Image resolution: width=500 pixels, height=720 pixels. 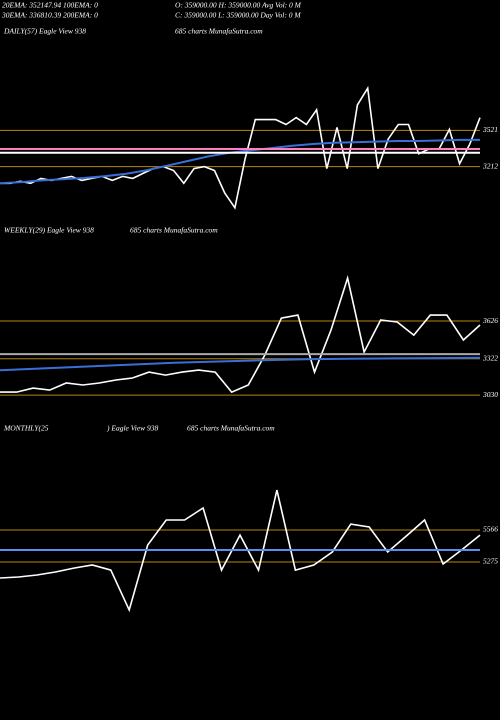 I want to click on y-tick-label: 3521, so click(x=490, y=129).